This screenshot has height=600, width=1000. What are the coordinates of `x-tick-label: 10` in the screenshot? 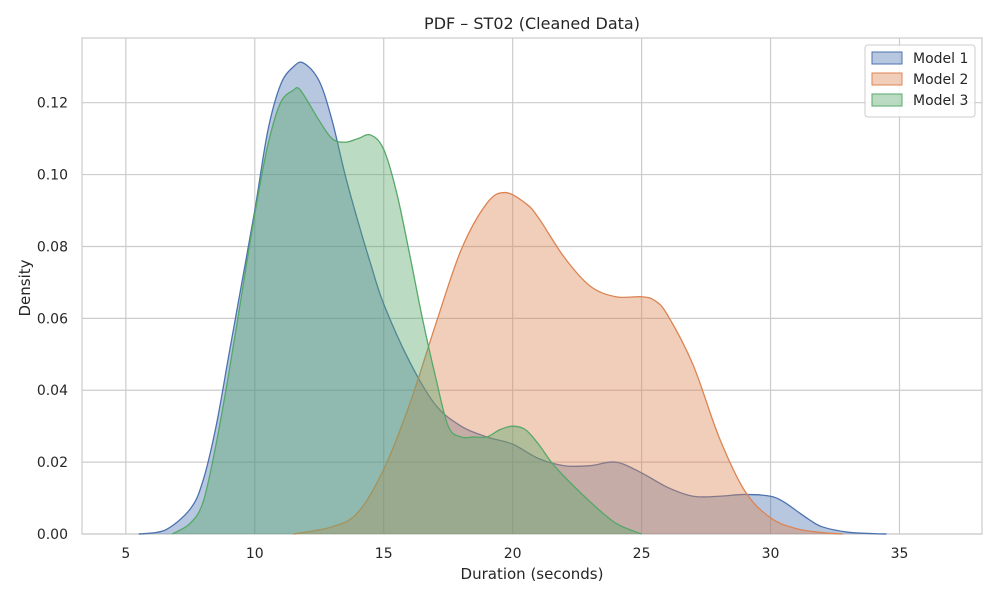 It's located at (255, 554).